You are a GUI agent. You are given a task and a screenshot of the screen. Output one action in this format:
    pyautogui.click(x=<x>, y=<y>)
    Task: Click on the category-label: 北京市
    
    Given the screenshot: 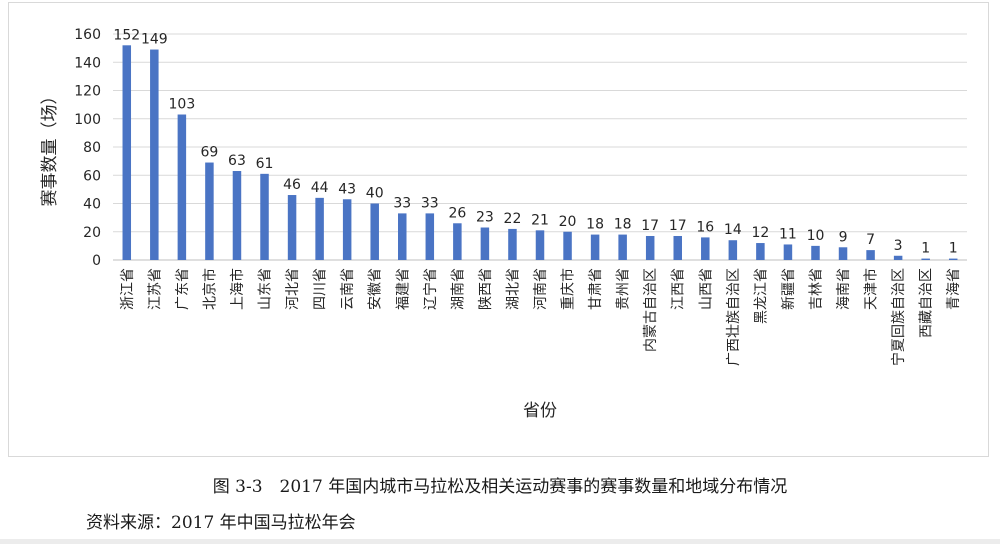 What is the action you would take?
    pyautogui.click(x=209, y=289)
    